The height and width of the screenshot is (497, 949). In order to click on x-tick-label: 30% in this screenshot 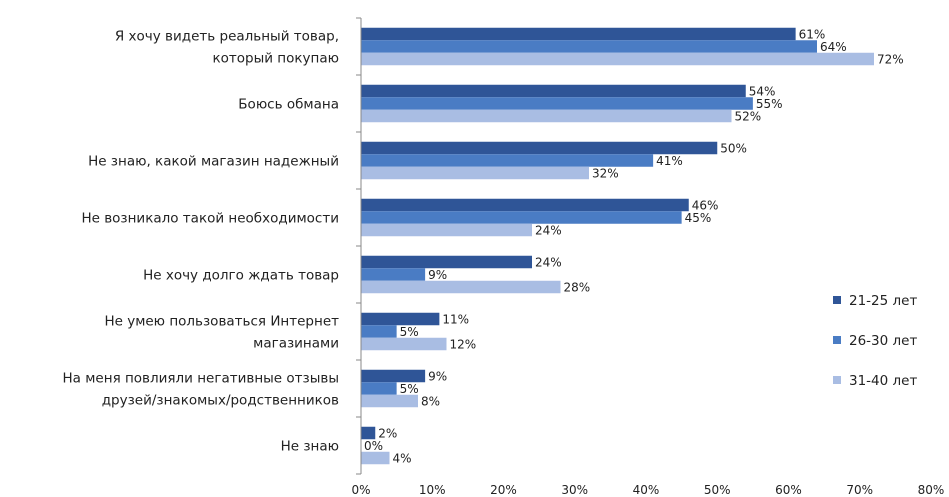, I will do `click(574, 490)`.